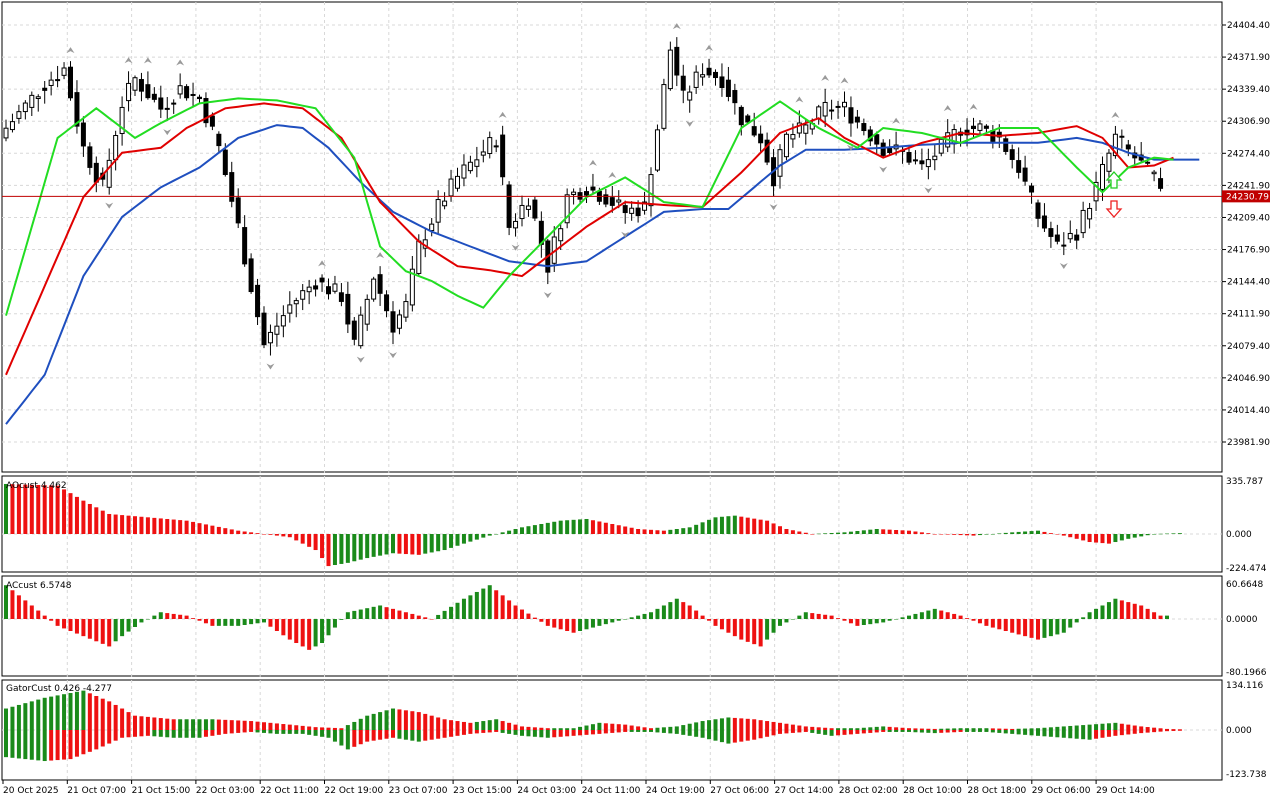 Image resolution: width=1280 pixels, height=800 pixels. I want to click on fractal-up-icon, so click(947, 108).